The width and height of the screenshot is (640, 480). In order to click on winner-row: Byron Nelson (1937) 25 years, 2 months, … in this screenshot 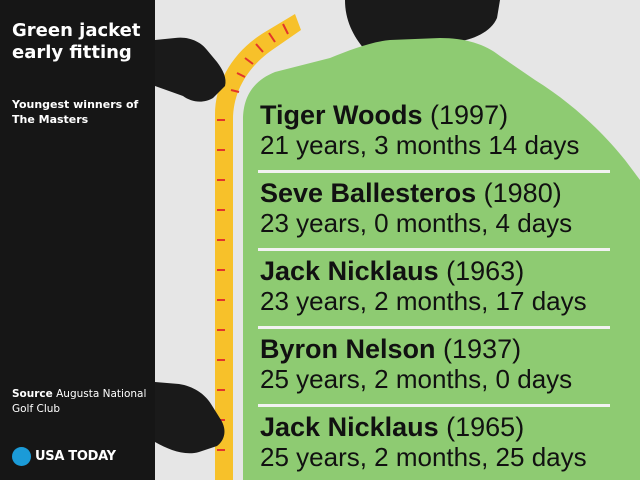, I will do `click(434, 373)`.